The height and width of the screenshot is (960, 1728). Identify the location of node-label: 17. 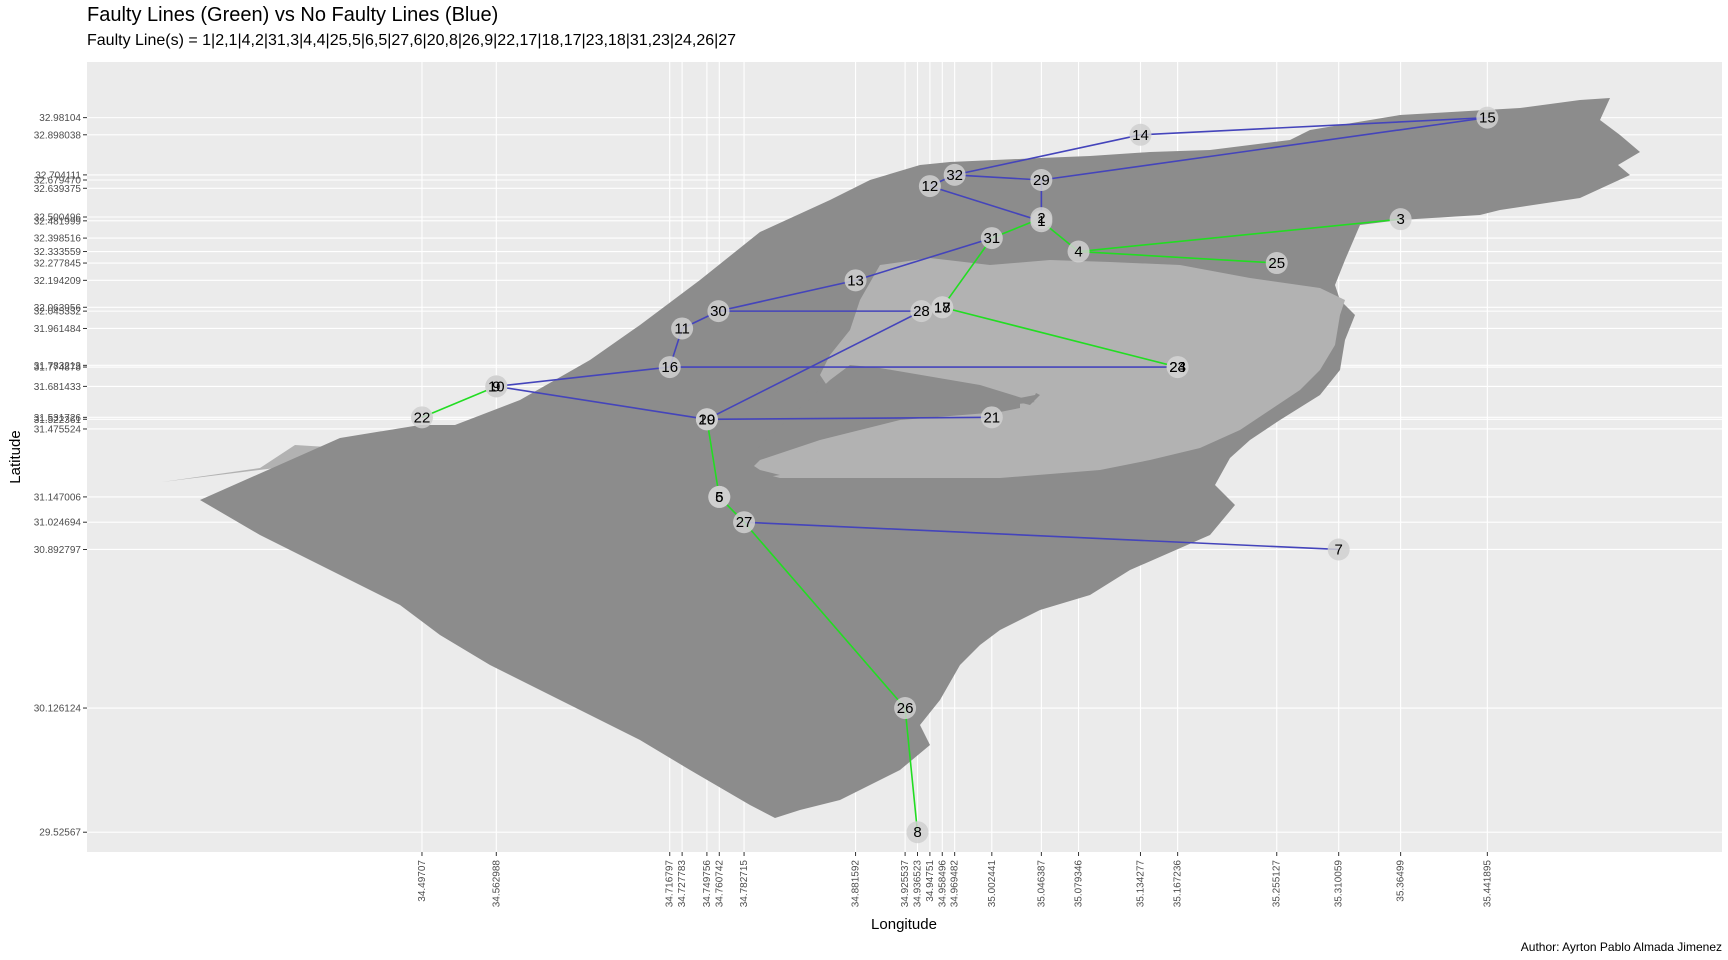
(942, 307).